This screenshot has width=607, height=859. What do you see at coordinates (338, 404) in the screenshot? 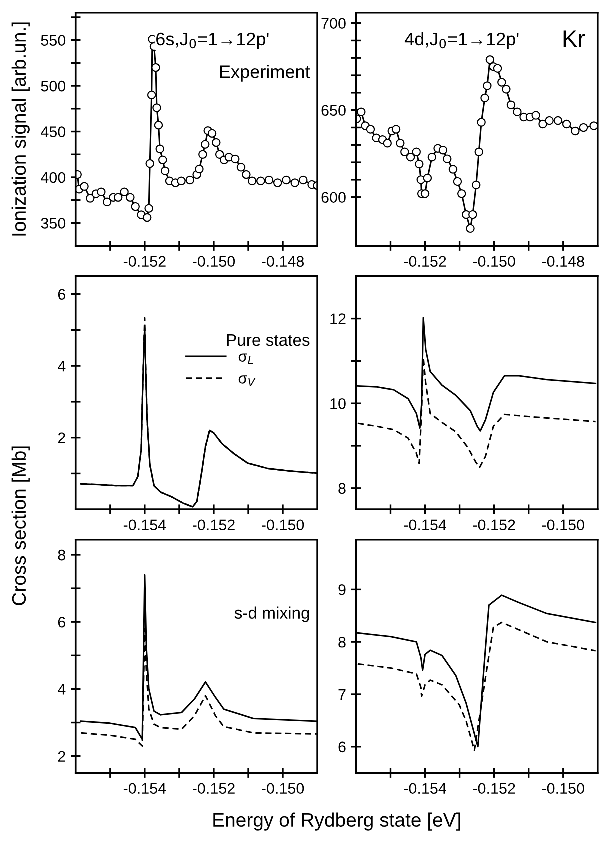
I see `y-tick-label: 10` at bounding box center [338, 404].